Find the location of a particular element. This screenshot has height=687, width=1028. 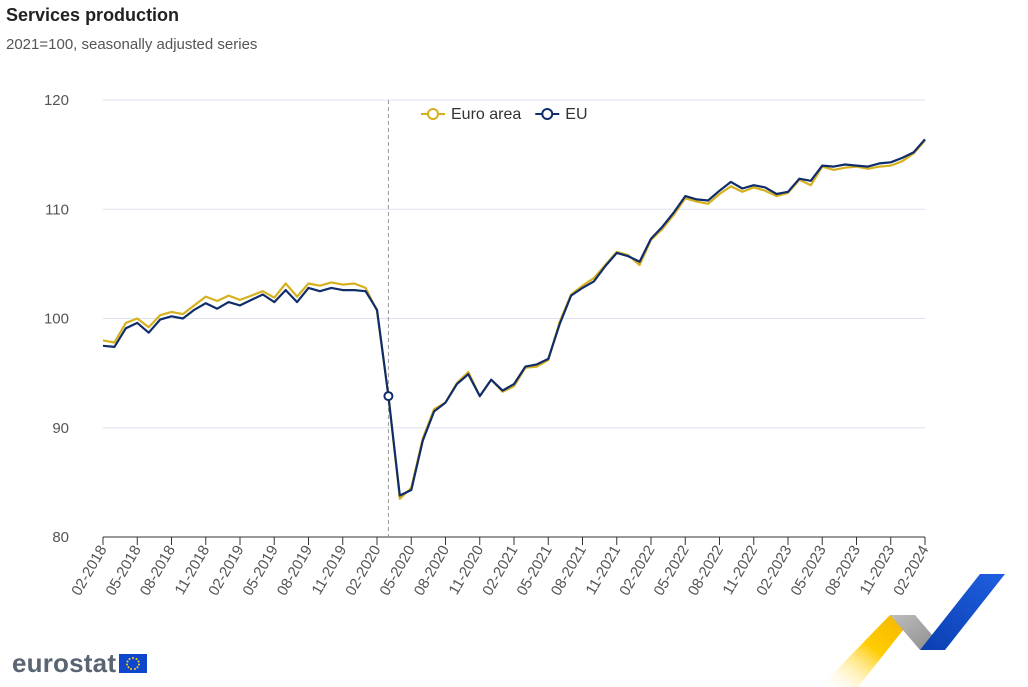

y-tick-label: 110 is located at coordinates (57, 209).